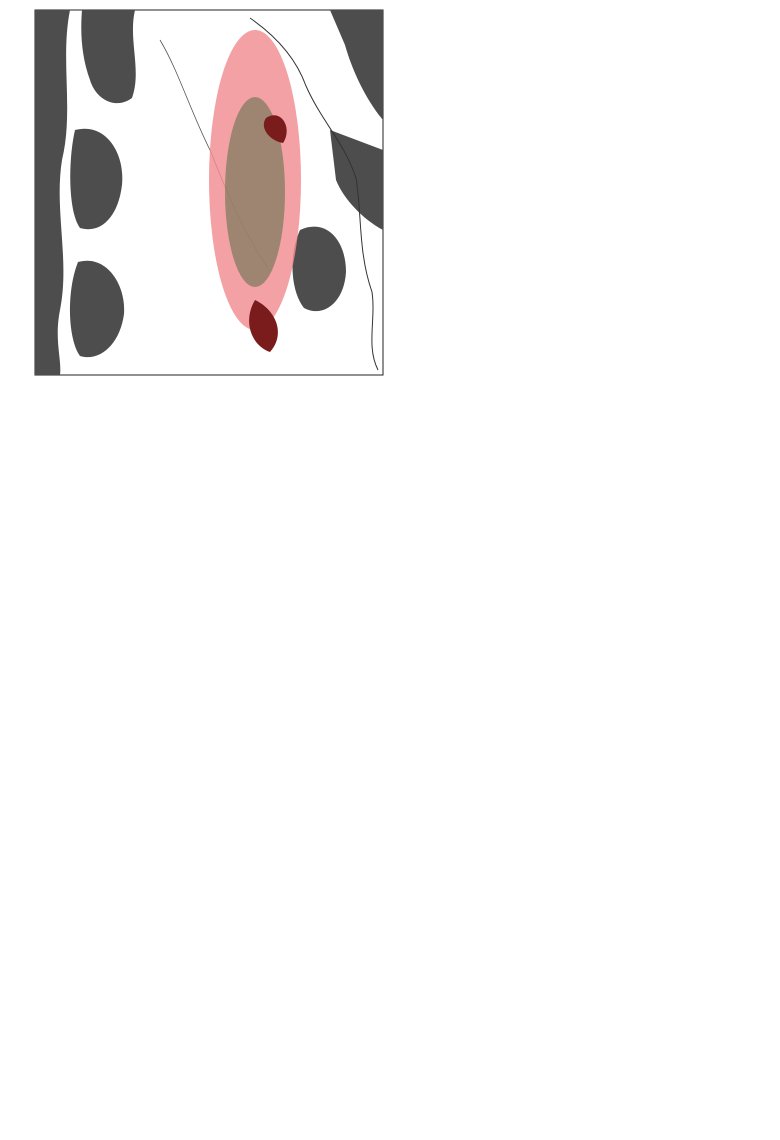  Describe the element at coordinates (209, 192) in the screenshot. I see `map-a` at that location.